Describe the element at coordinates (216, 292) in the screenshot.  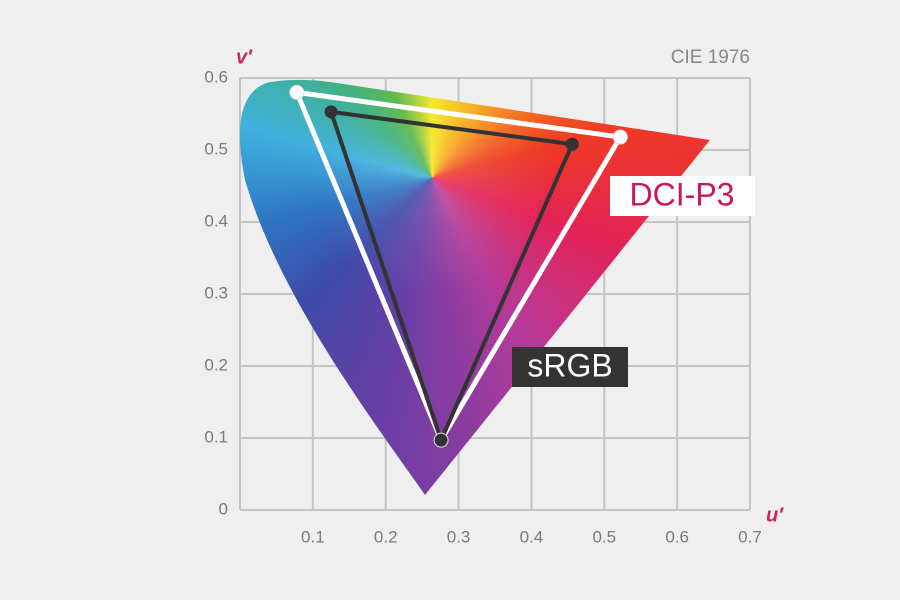
I see `y-tick-label: 0.3` at that location.